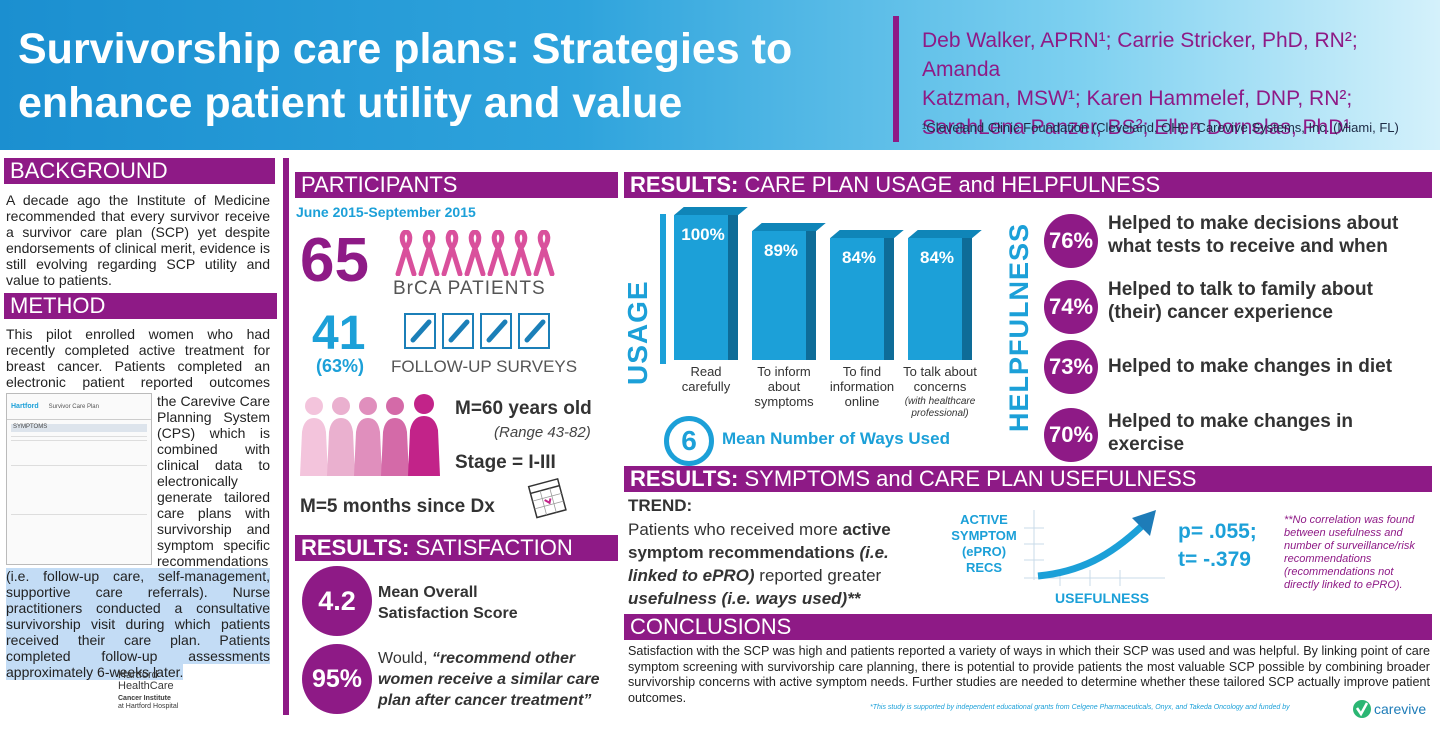 The image size is (1440, 742). I want to click on satisfaction-heading: RESULTS: SATISFACTION, so click(456, 548).